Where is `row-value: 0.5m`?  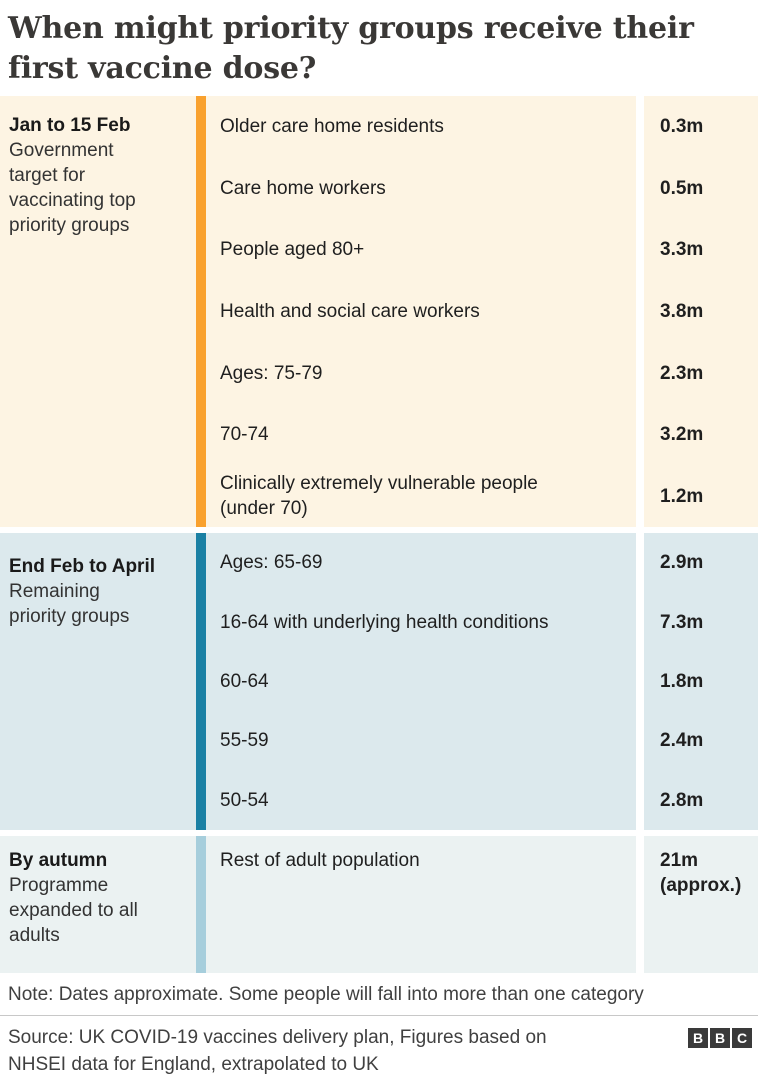
row-value: 0.5m is located at coordinates (682, 188).